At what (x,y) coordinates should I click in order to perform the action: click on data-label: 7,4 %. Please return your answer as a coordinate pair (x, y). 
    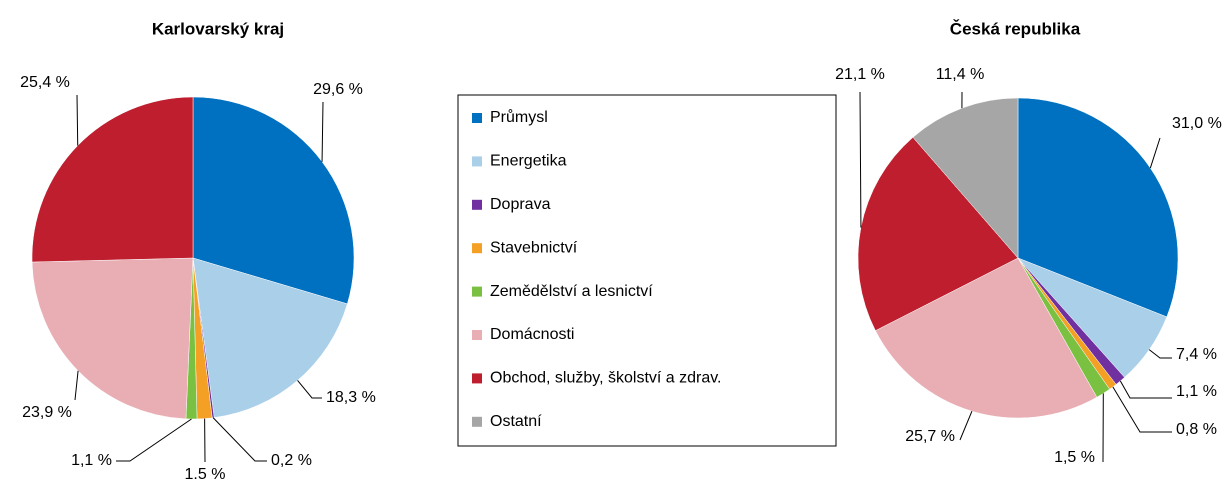
    Looking at the image, I should click on (1196, 354).